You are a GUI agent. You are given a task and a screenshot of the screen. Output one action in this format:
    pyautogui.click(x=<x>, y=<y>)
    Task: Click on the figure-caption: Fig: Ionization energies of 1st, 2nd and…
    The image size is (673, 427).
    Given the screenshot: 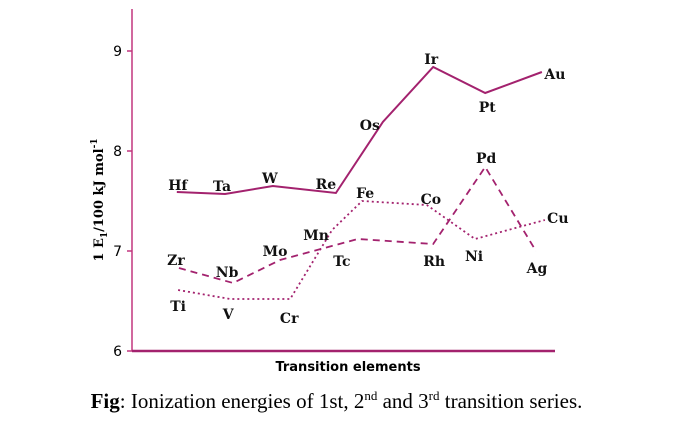 What is the action you would take?
    pyautogui.click(x=336, y=400)
    